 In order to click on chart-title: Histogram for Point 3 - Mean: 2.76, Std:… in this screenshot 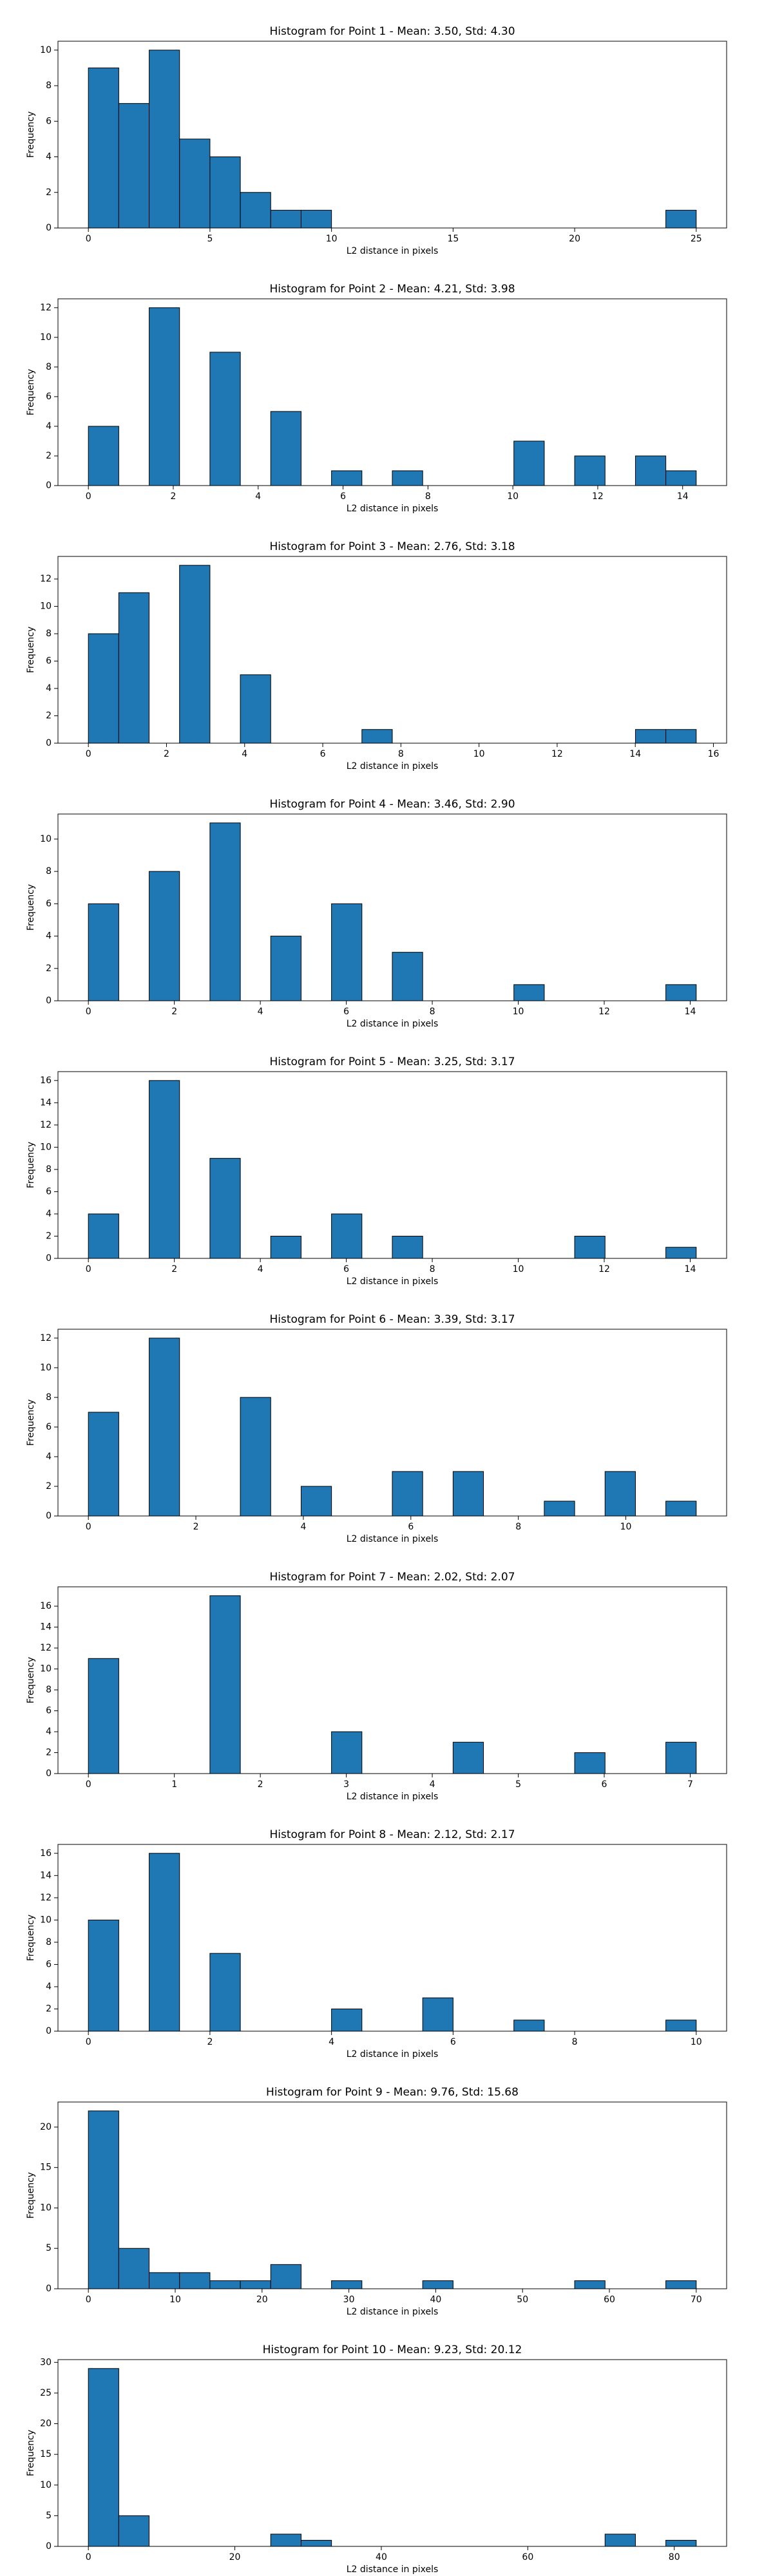, I will do `click(392, 546)`.